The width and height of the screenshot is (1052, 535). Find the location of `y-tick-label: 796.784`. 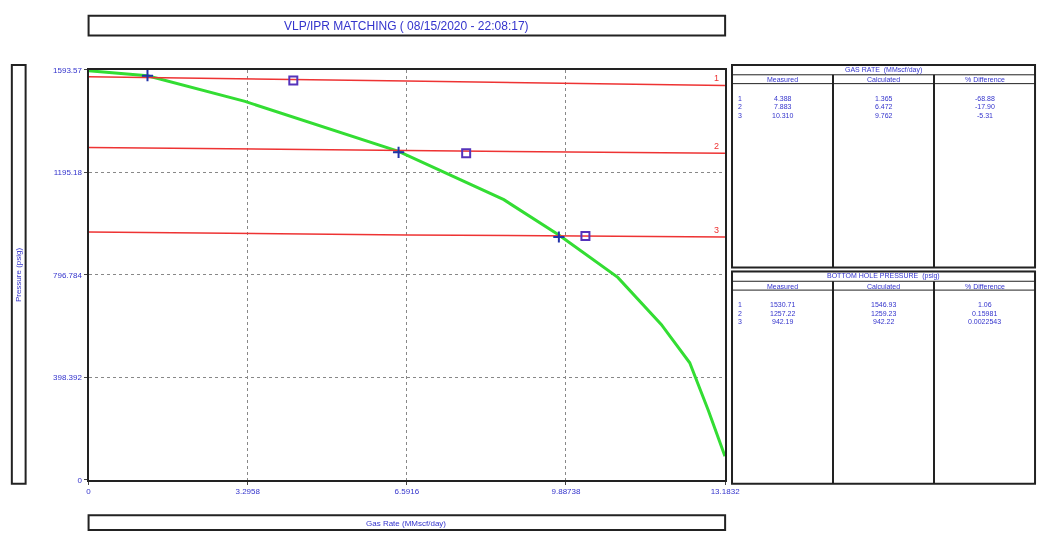

y-tick-label: 796.784 is located at coordinates (68, 275).